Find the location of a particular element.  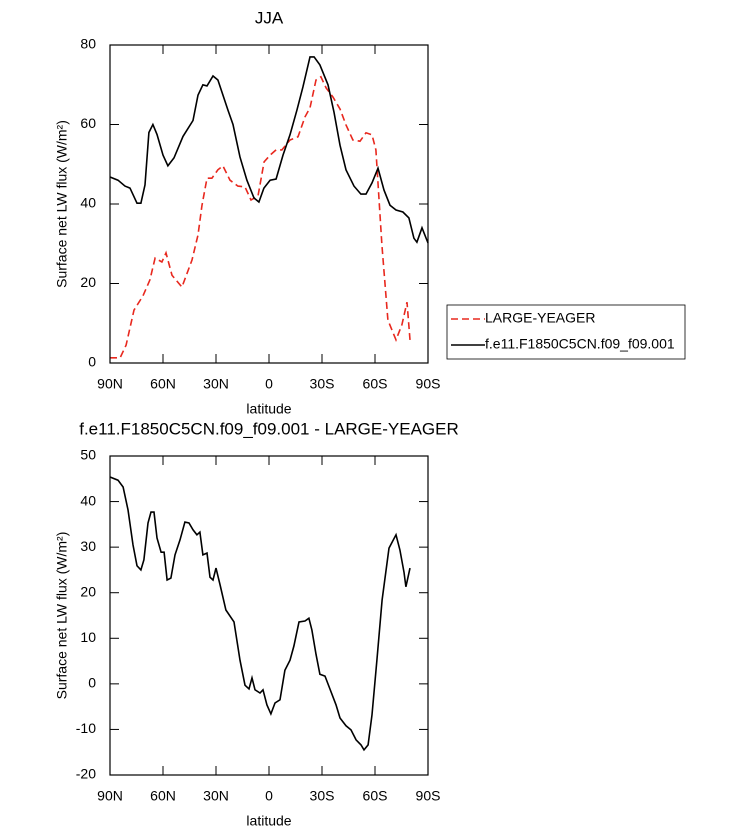

y-tick-label: 50 is located at coordinates (88, 455).